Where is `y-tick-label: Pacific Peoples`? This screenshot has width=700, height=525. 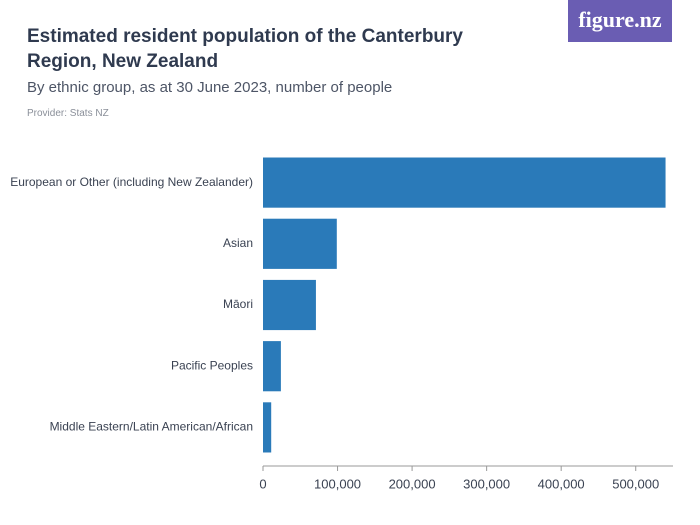 y-tick-label: Pacific Peoples is located at coordinates (212, 365).